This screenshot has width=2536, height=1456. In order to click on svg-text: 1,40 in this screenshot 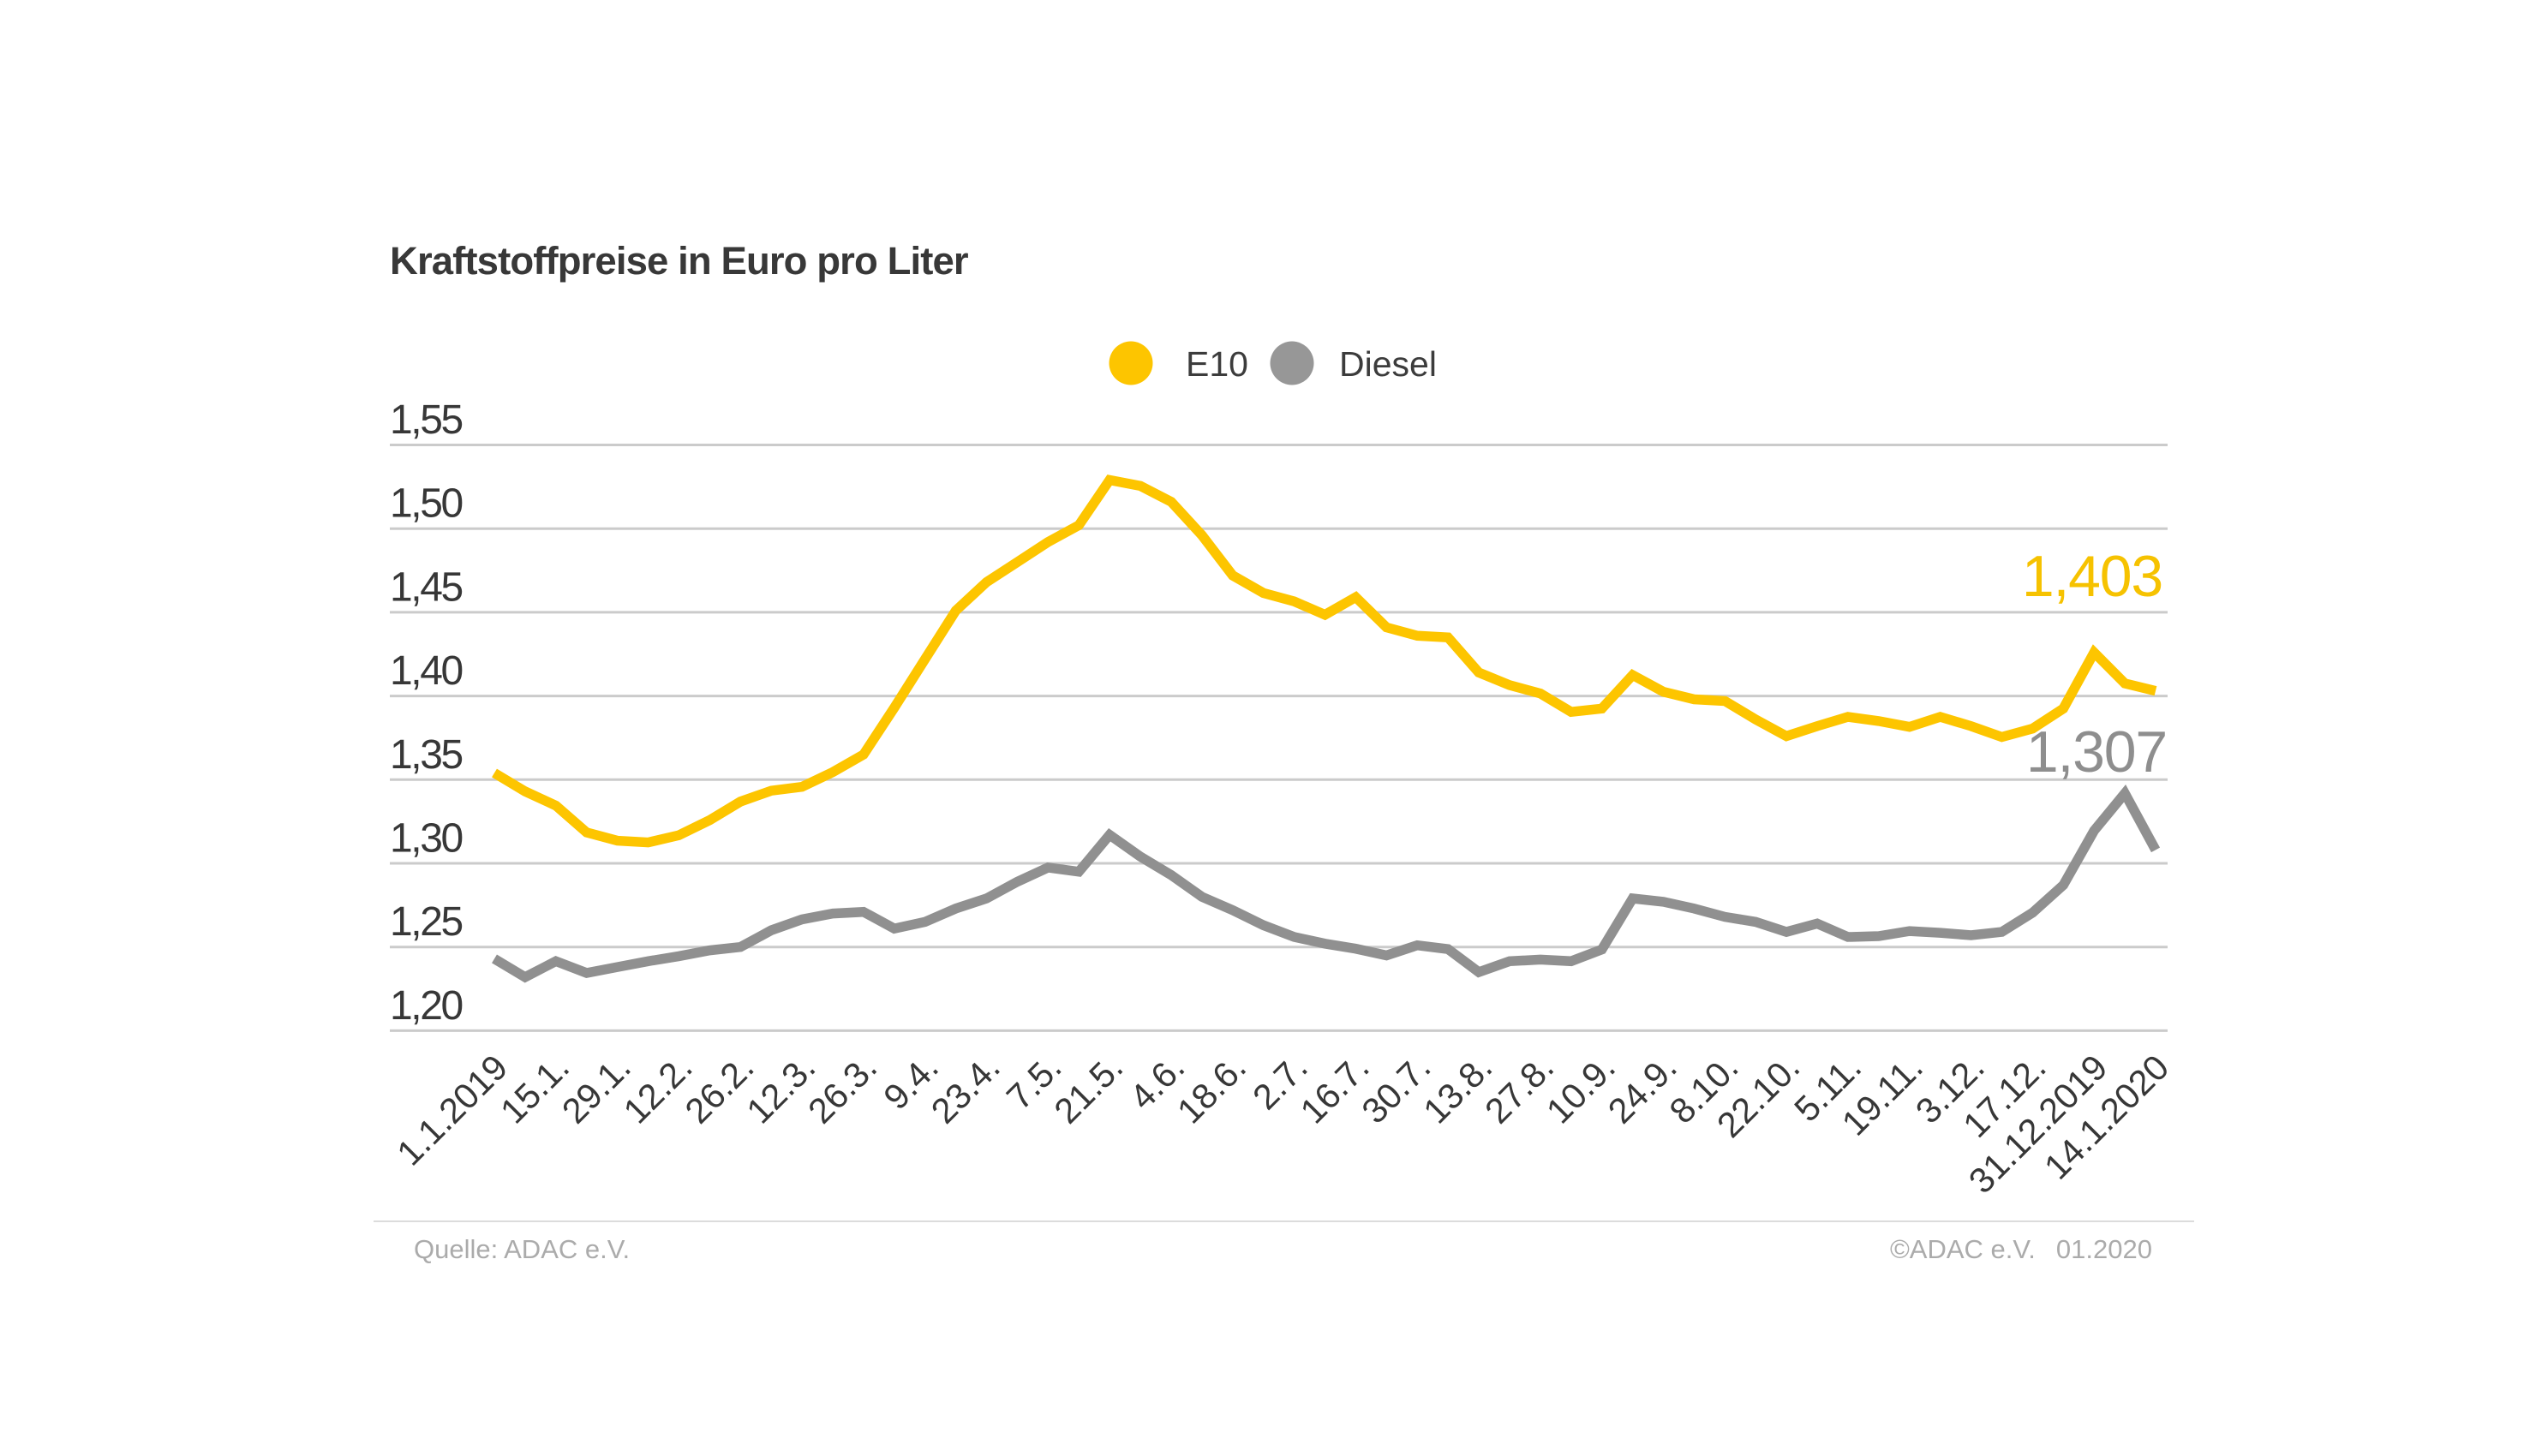, I will do `click(427, 671)`.